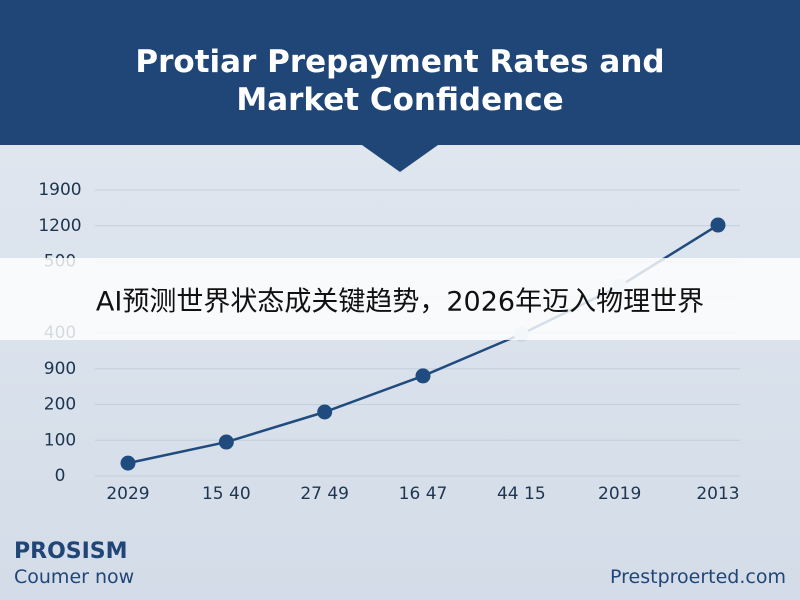 The height and width of the screenshot is (600, 800). Describe the element at coordinates (423, 494) in the screenshot. I see `x-tick-label: 16 47` at that location.